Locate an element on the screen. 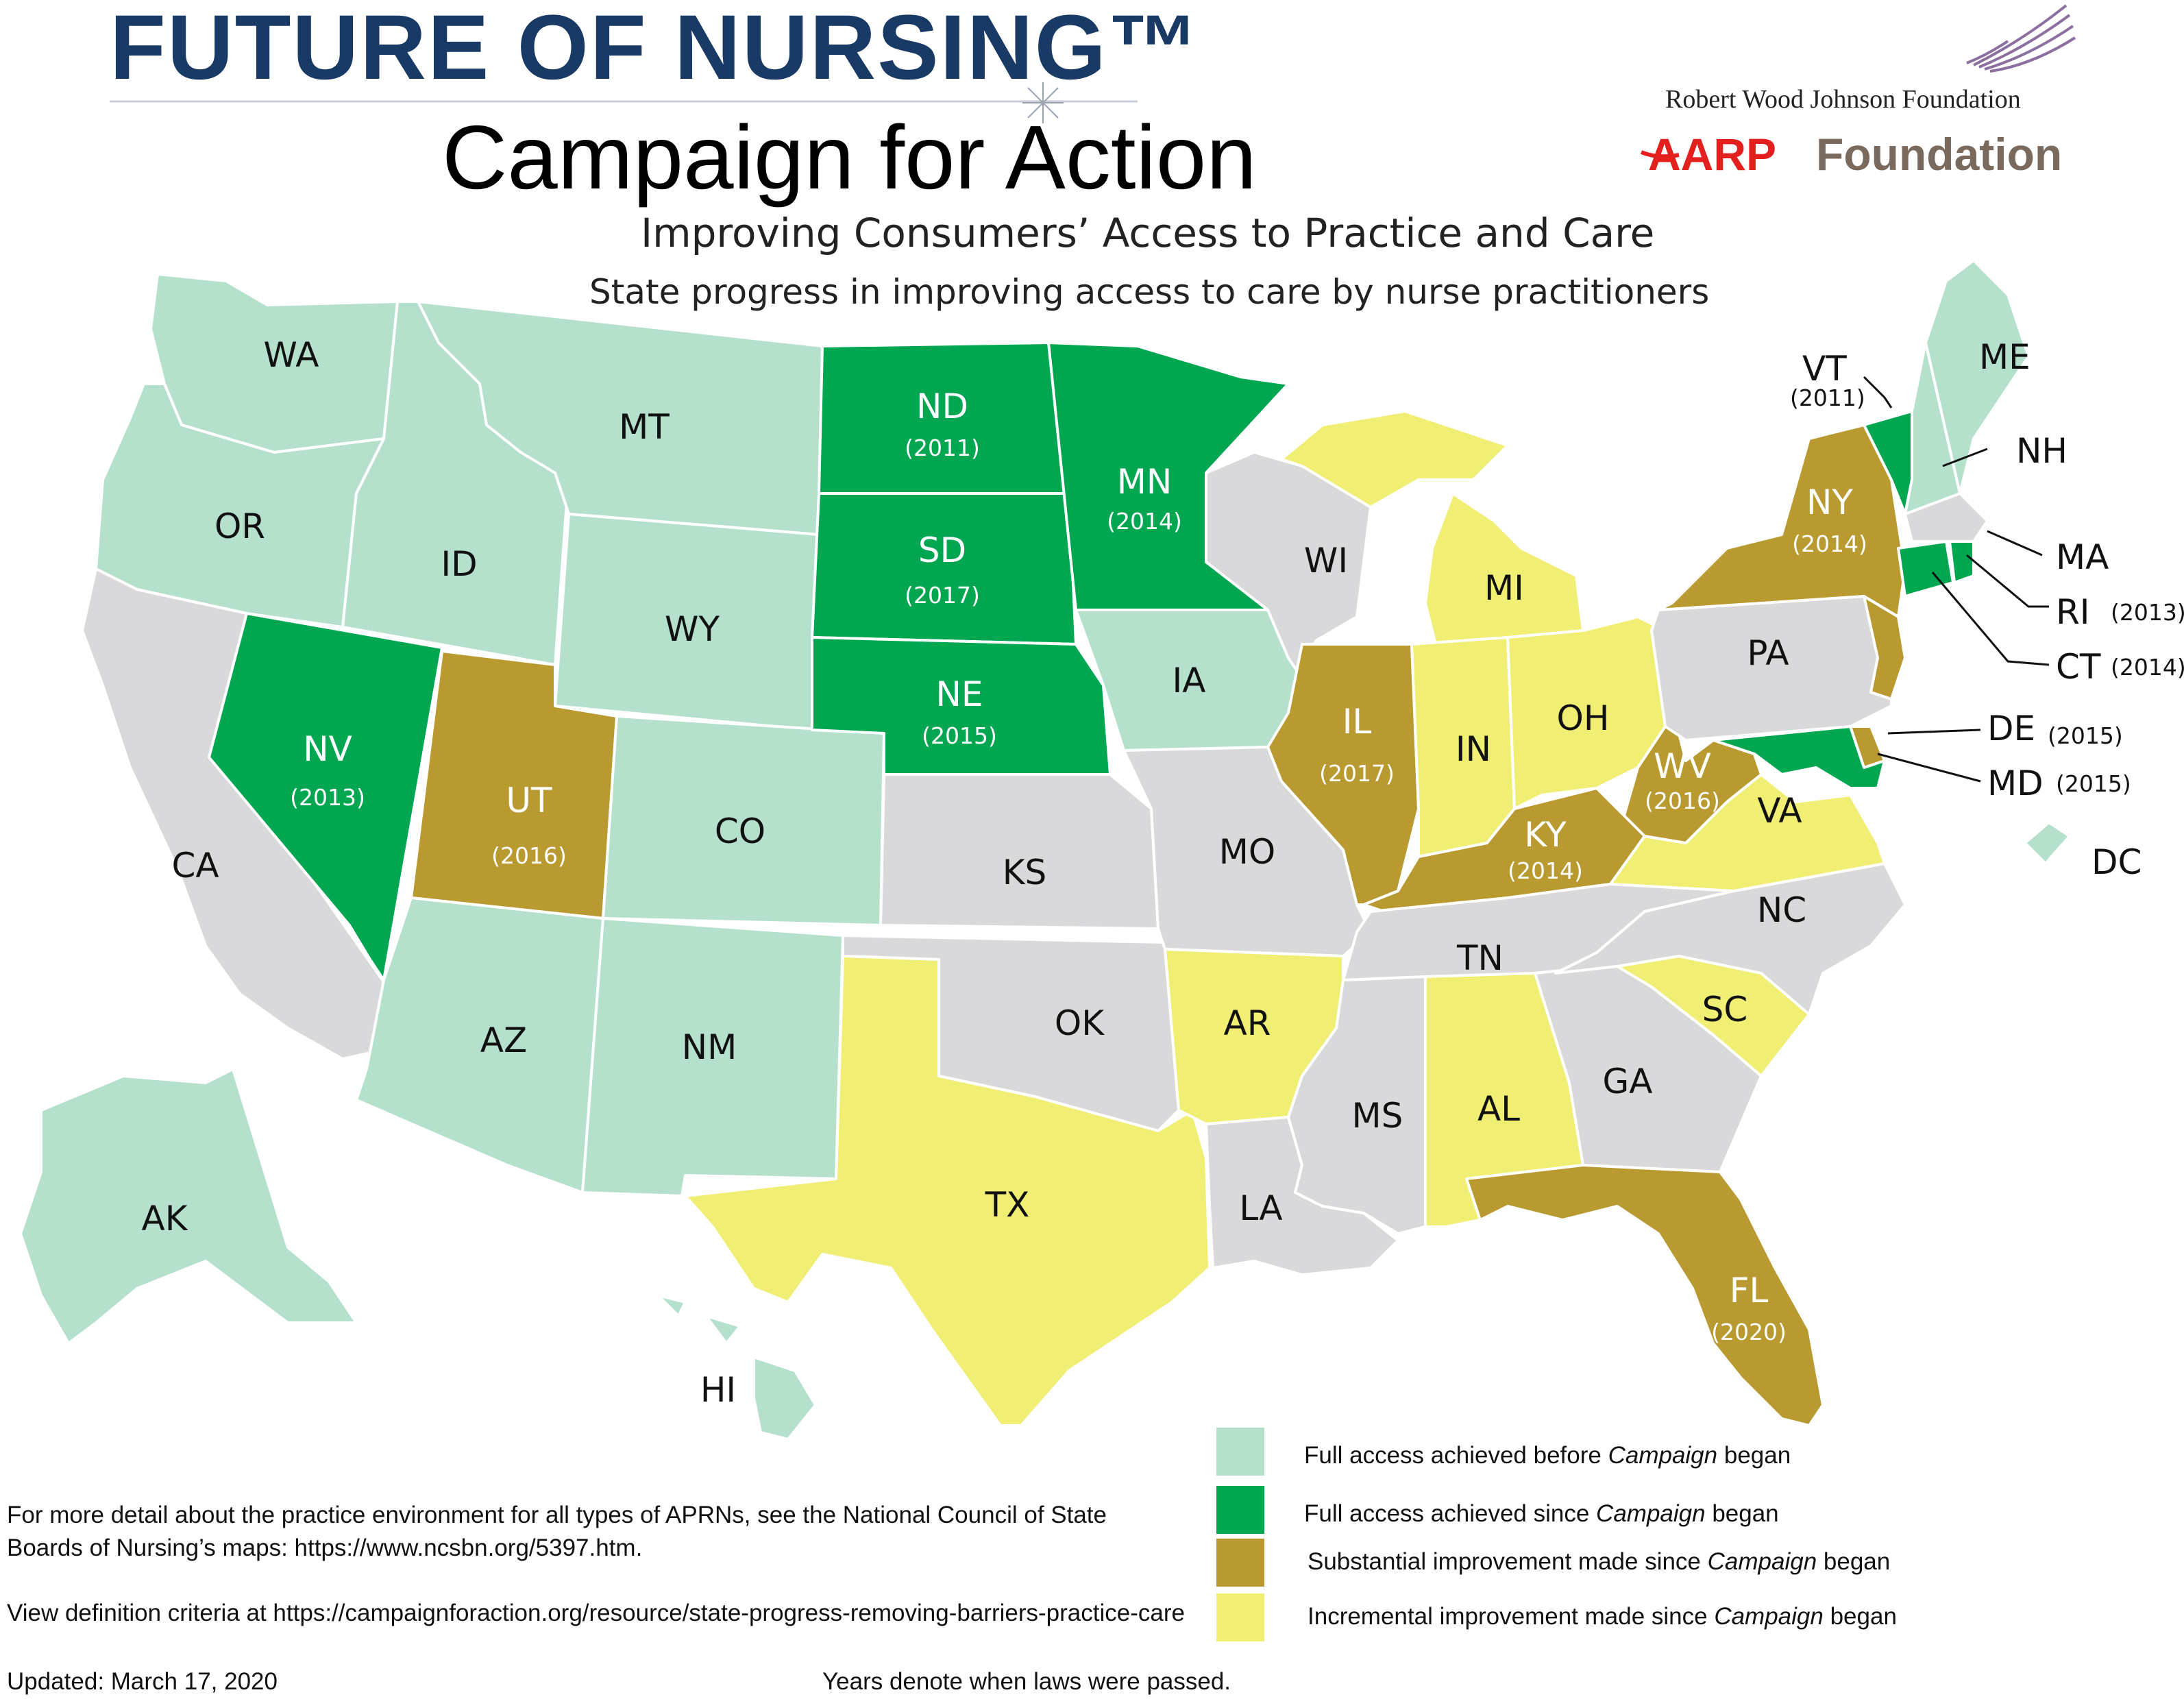  partner-aarp-foundation: Foundation is located at coordinates (1939, 154).